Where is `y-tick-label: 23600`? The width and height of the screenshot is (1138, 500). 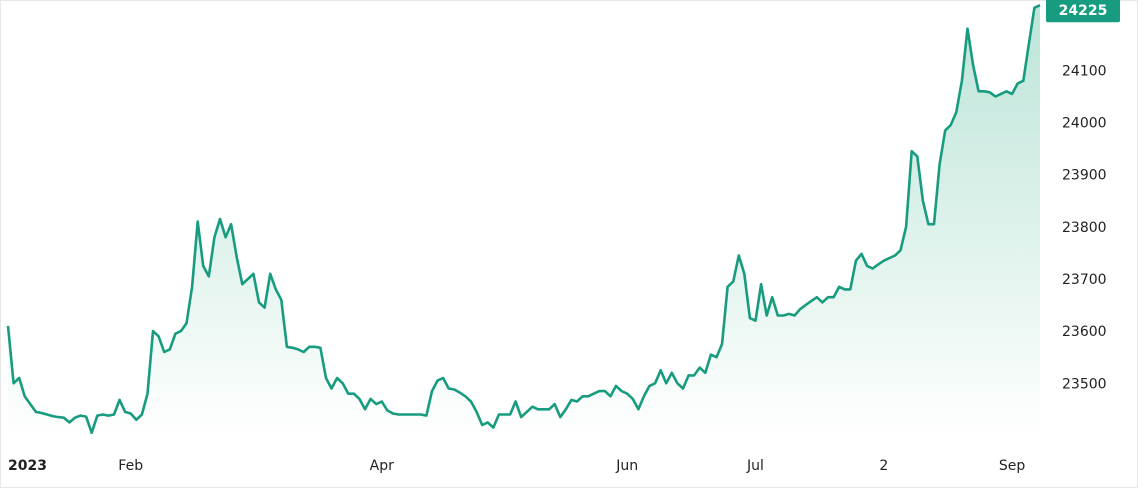
y-tick-label: 23600 is located at coordinates (1084, 332).